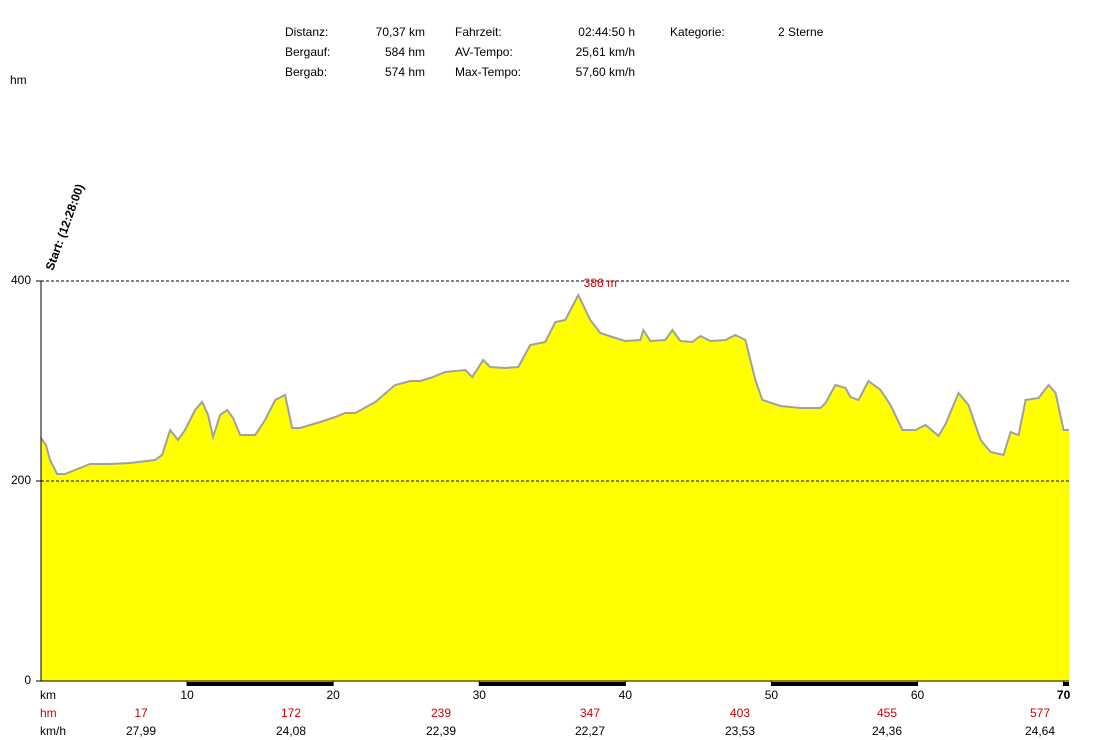 The width and height of the screenshot is (1102, 740). I want to click on speed-value: 23,53, so click(740, 731).